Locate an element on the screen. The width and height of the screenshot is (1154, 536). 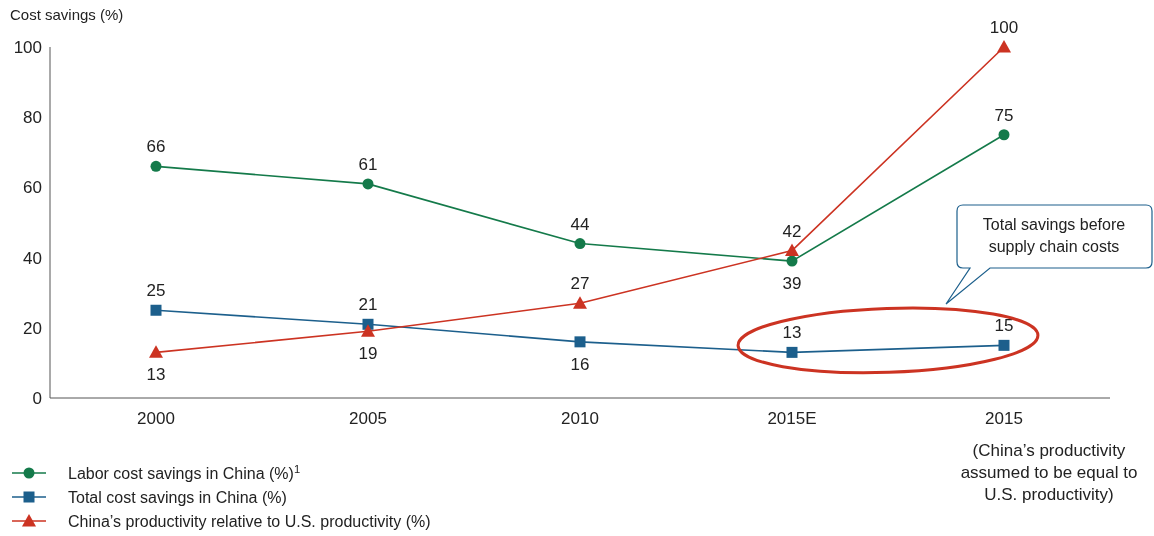
legend-label: Labor cost savings in China (%)$^{1}$ is located at coordinates (184, 472).